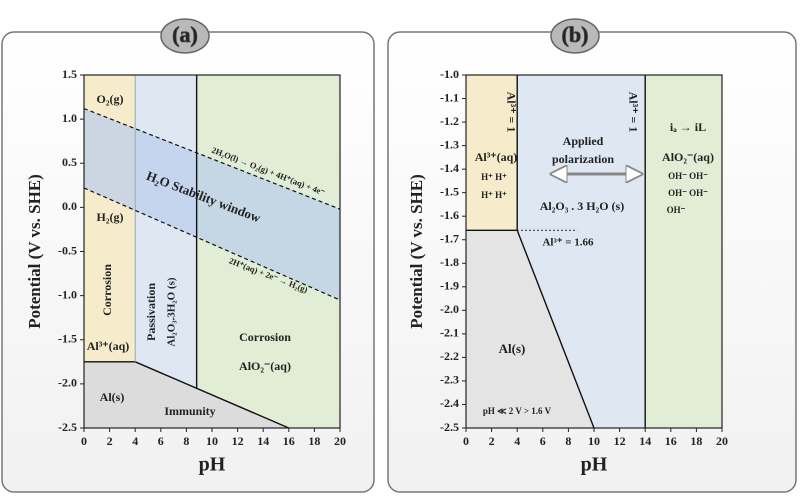  I want to click on y-tick-label: -1.1, so click(449, 97).